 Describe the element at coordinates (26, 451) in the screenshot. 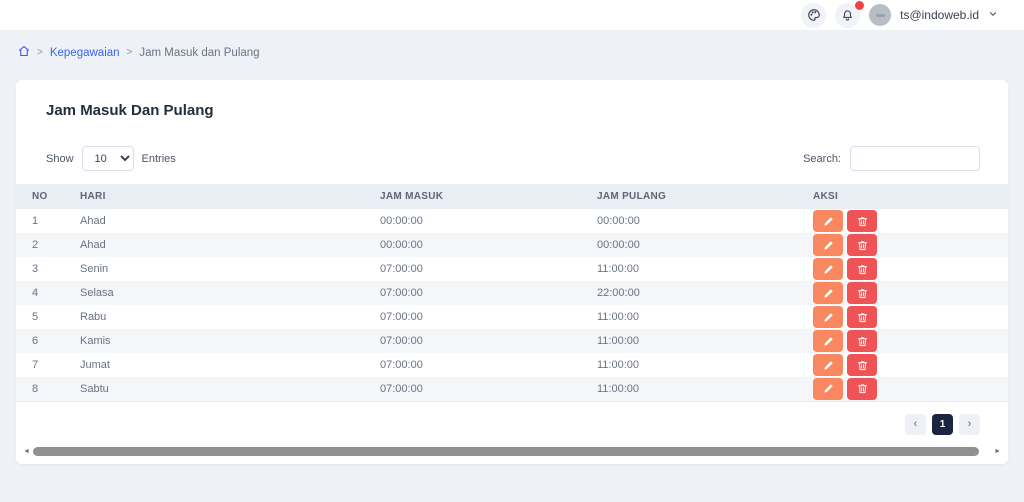

I see `scroll-left-arrow-icon: ◄` at that location.